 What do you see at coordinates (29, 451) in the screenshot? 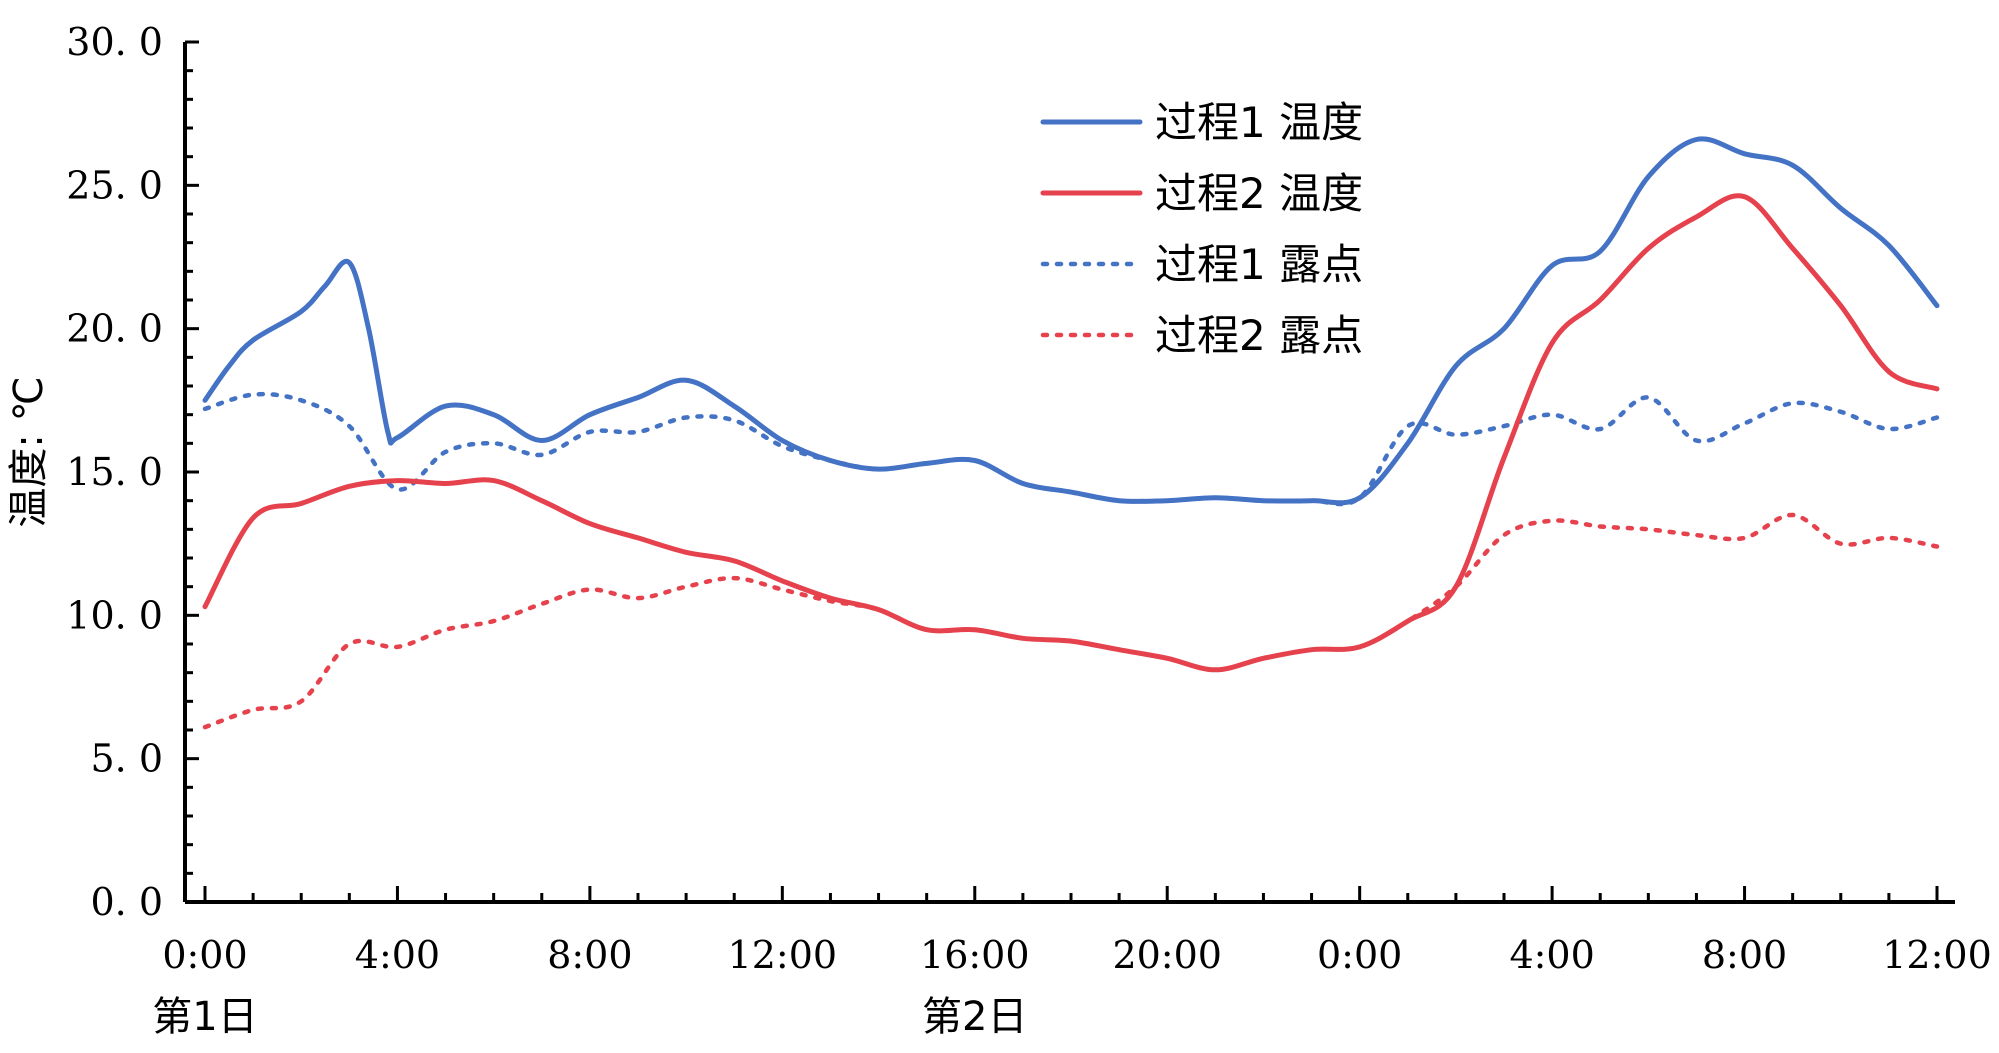
I see `y-axis-label: 温度: ℃` at bounding box center [29, 451].